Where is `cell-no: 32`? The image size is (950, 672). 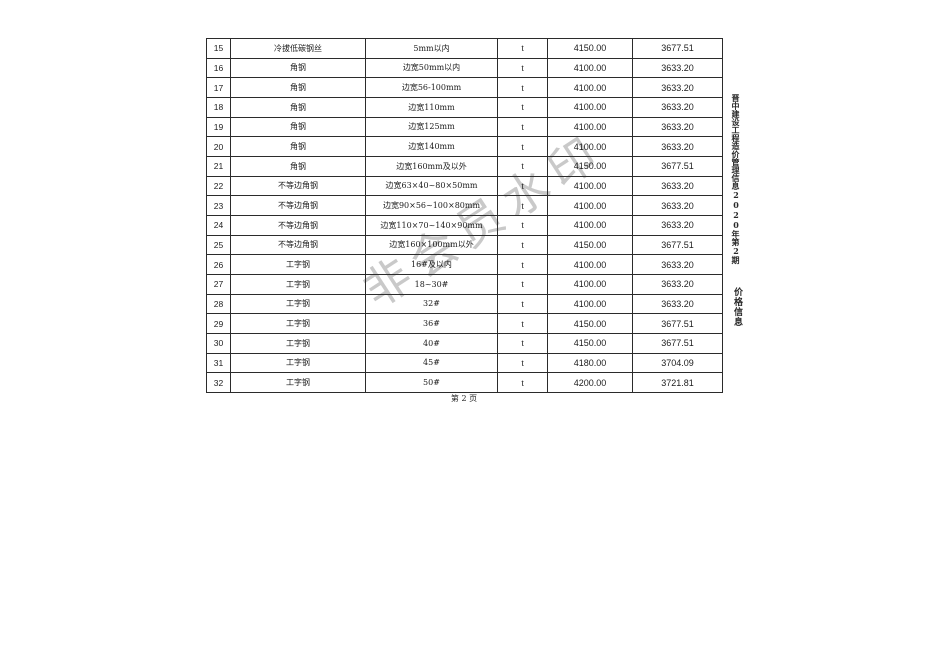
cell-no: 32 is located at coordinates (218, 382).